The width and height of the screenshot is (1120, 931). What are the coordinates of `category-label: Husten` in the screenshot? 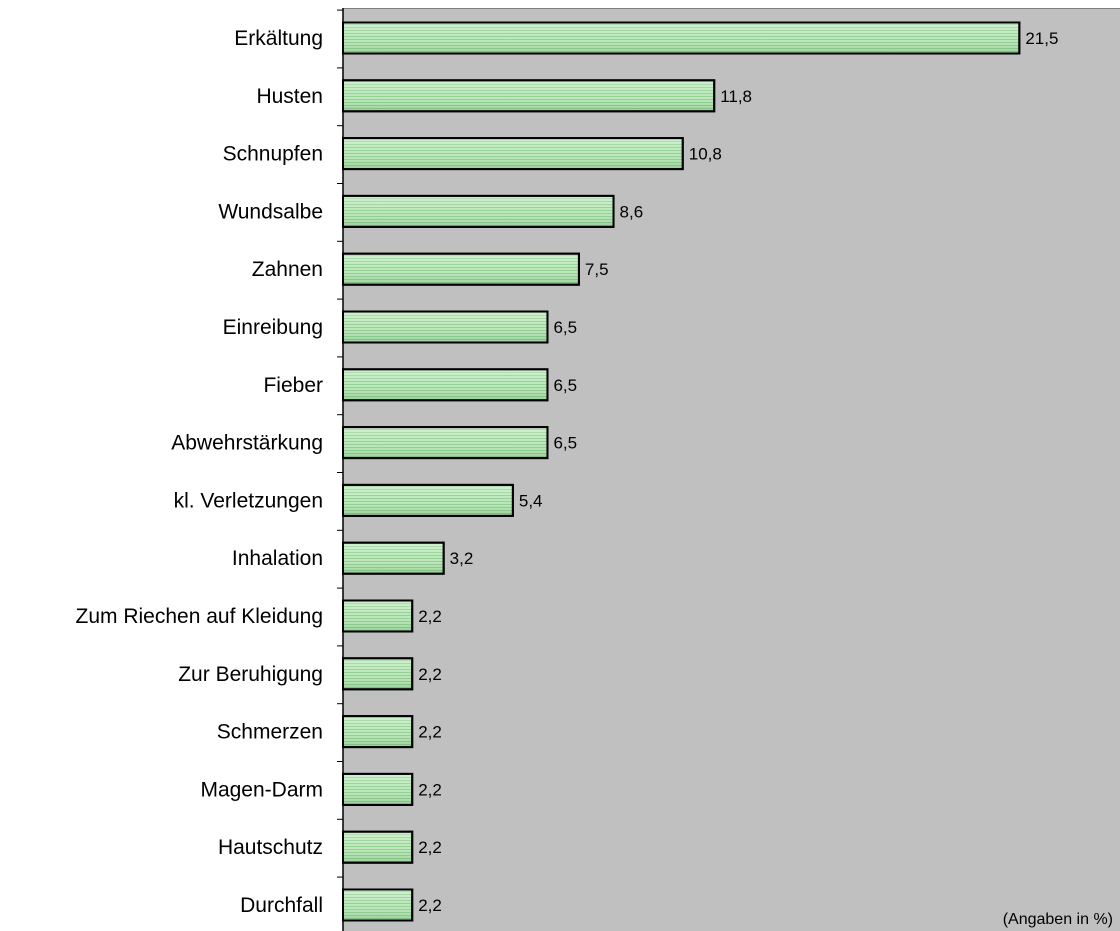 It's located at (289, 96).